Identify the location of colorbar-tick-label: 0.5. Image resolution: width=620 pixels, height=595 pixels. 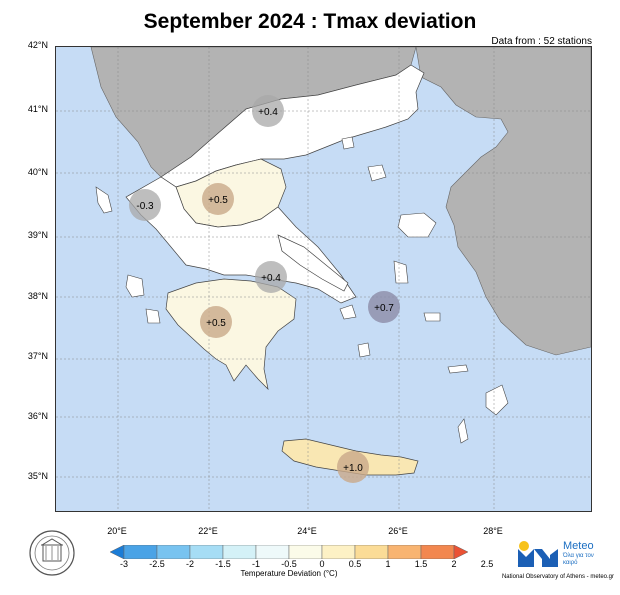
(355, 564).